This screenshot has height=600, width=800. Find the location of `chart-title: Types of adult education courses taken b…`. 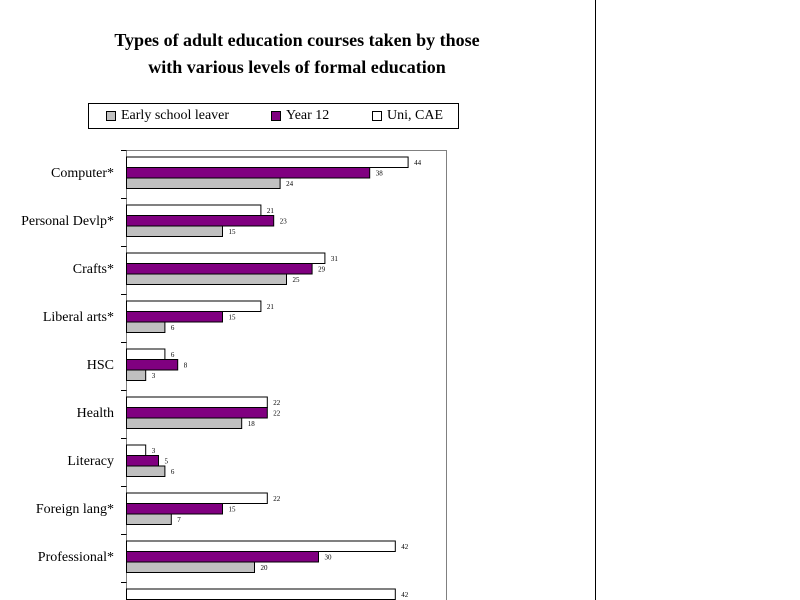

chart-title: Types of adult education courses taken b… is located at coordinates (296, 40).